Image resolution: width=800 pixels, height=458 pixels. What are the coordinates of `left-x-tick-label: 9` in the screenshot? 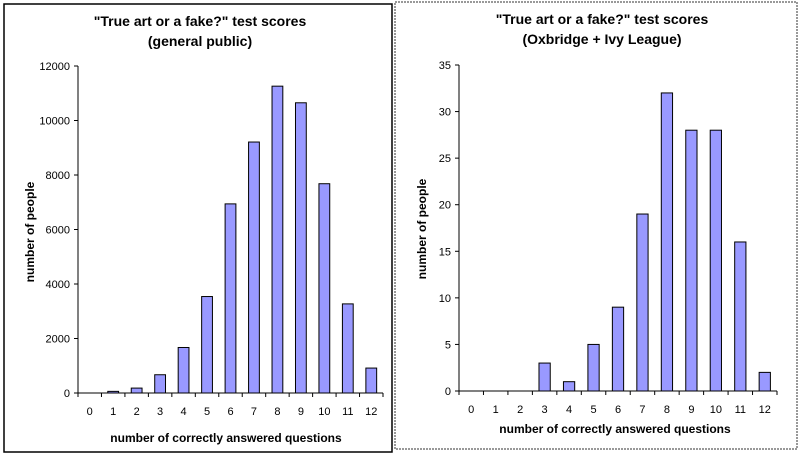 It's located at (301, 412).